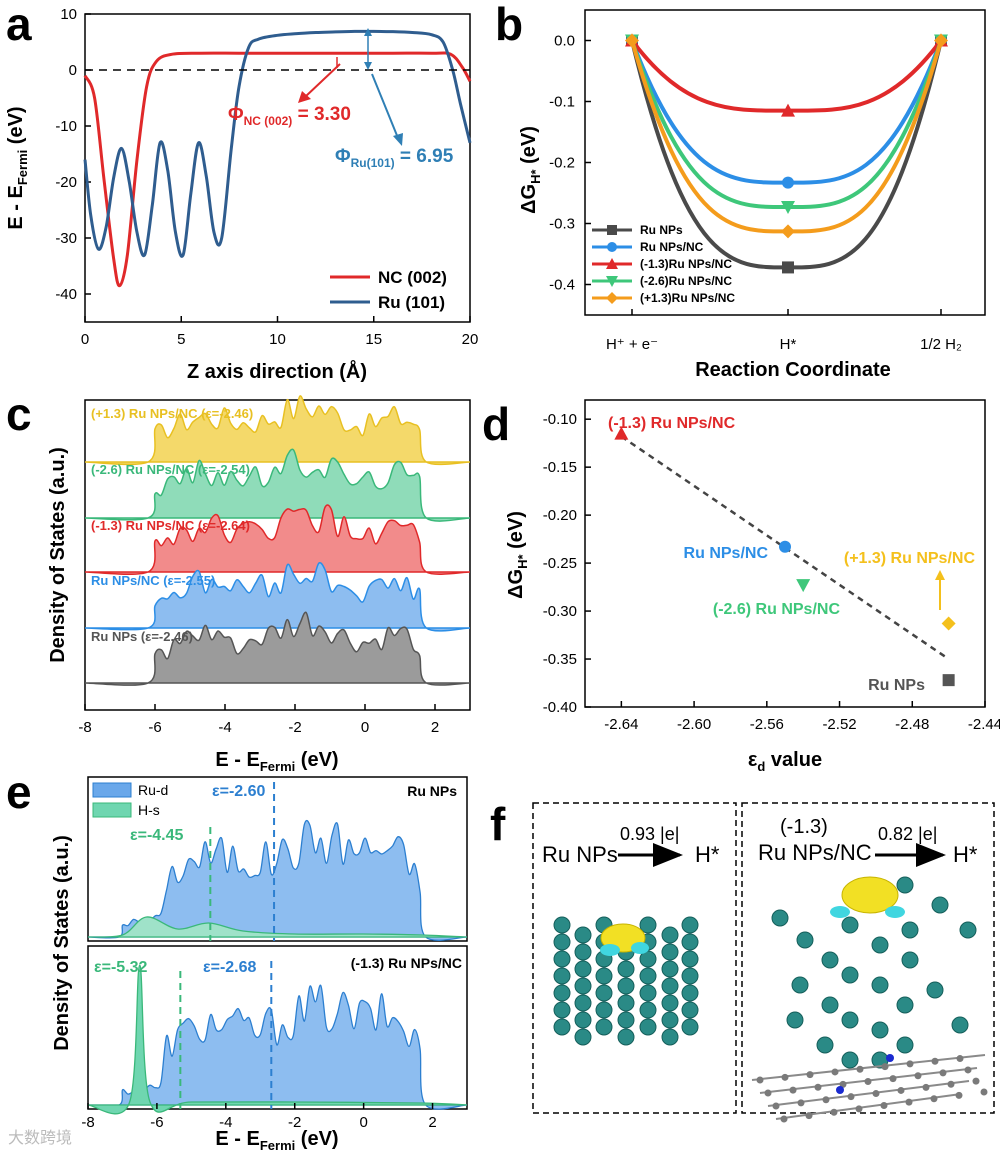 Image resolution: width=1000 pixels, height=1153 pixels. What do you see at coordinates (172, 413) in the screenshot?
I see `series-label: (+1.3) Ru NPs/NC (ε=-2.46)` at bounding box center [172, 413].